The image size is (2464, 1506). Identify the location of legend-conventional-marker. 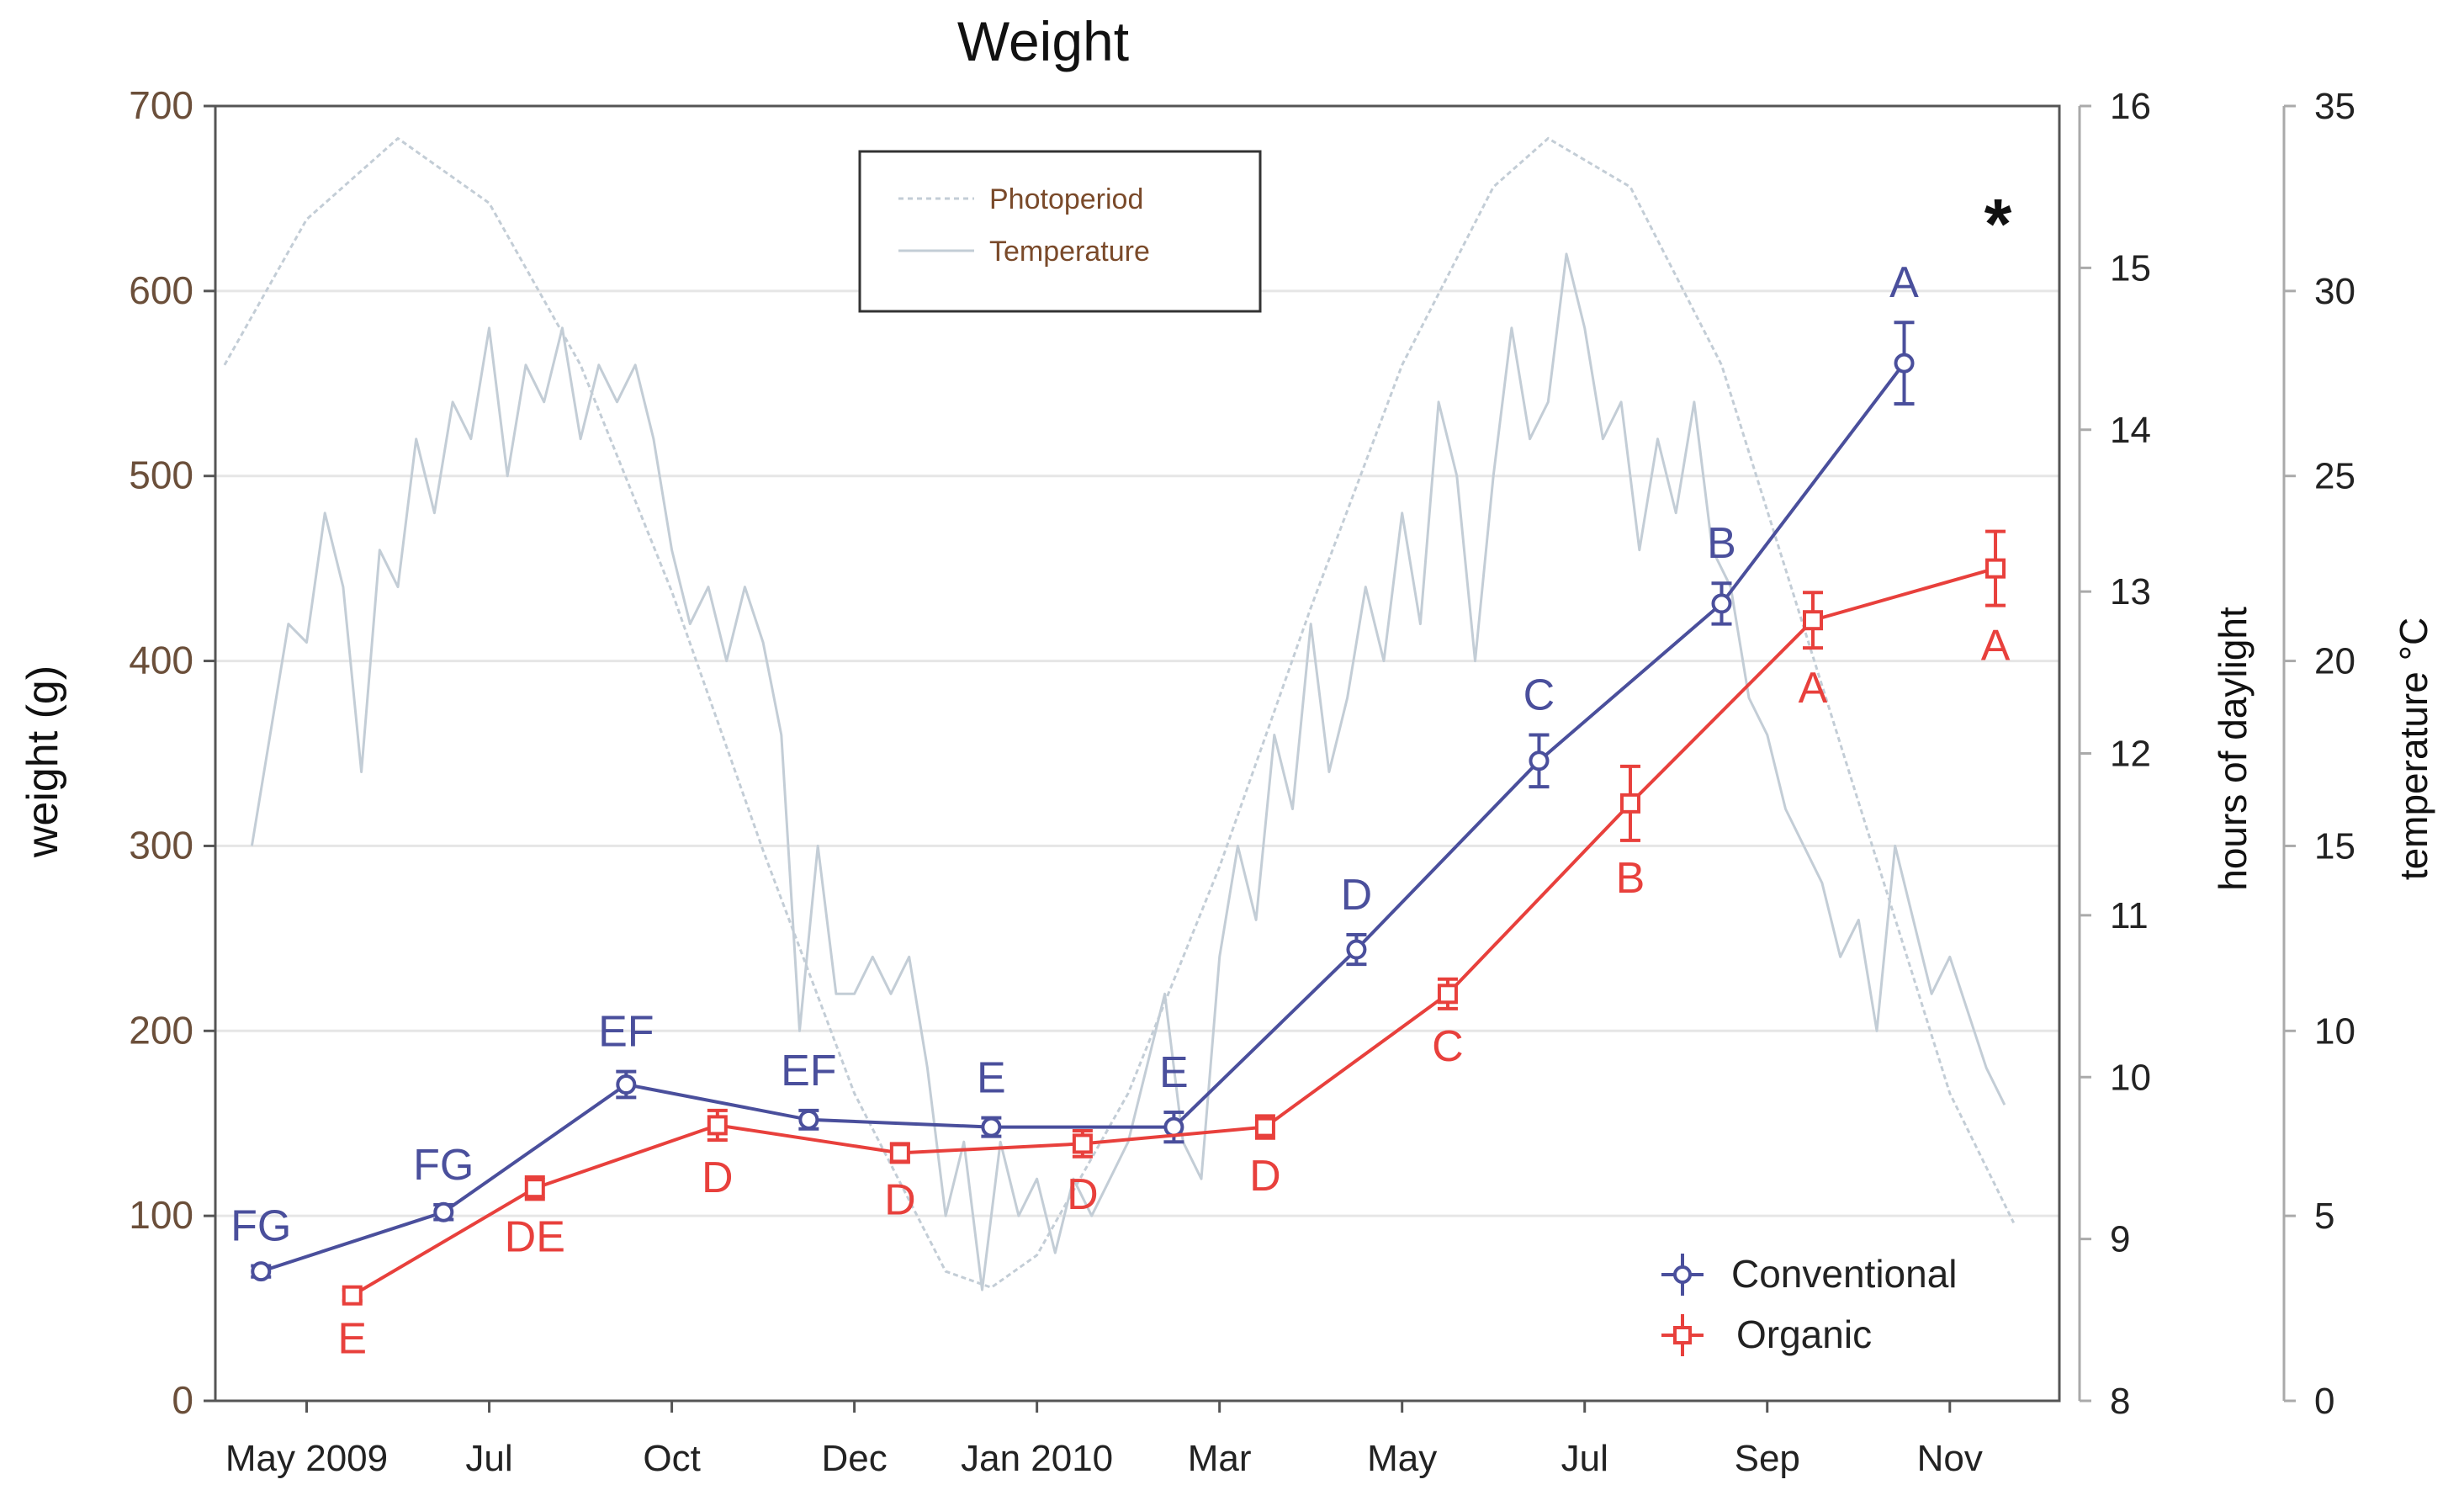
(1683, 1274).